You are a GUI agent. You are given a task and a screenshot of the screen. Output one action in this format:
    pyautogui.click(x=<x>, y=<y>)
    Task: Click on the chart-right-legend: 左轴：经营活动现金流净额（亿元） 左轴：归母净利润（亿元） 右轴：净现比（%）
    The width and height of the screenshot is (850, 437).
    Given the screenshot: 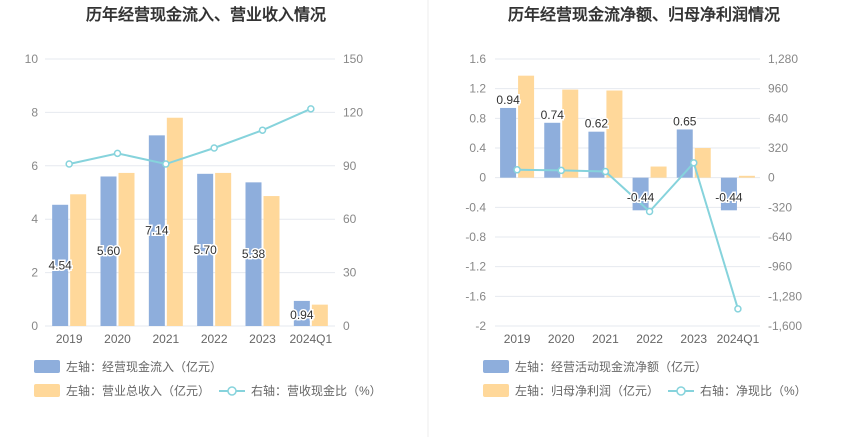 What is the action you would take?
    pyautogui.click(x=645, y=378)
    